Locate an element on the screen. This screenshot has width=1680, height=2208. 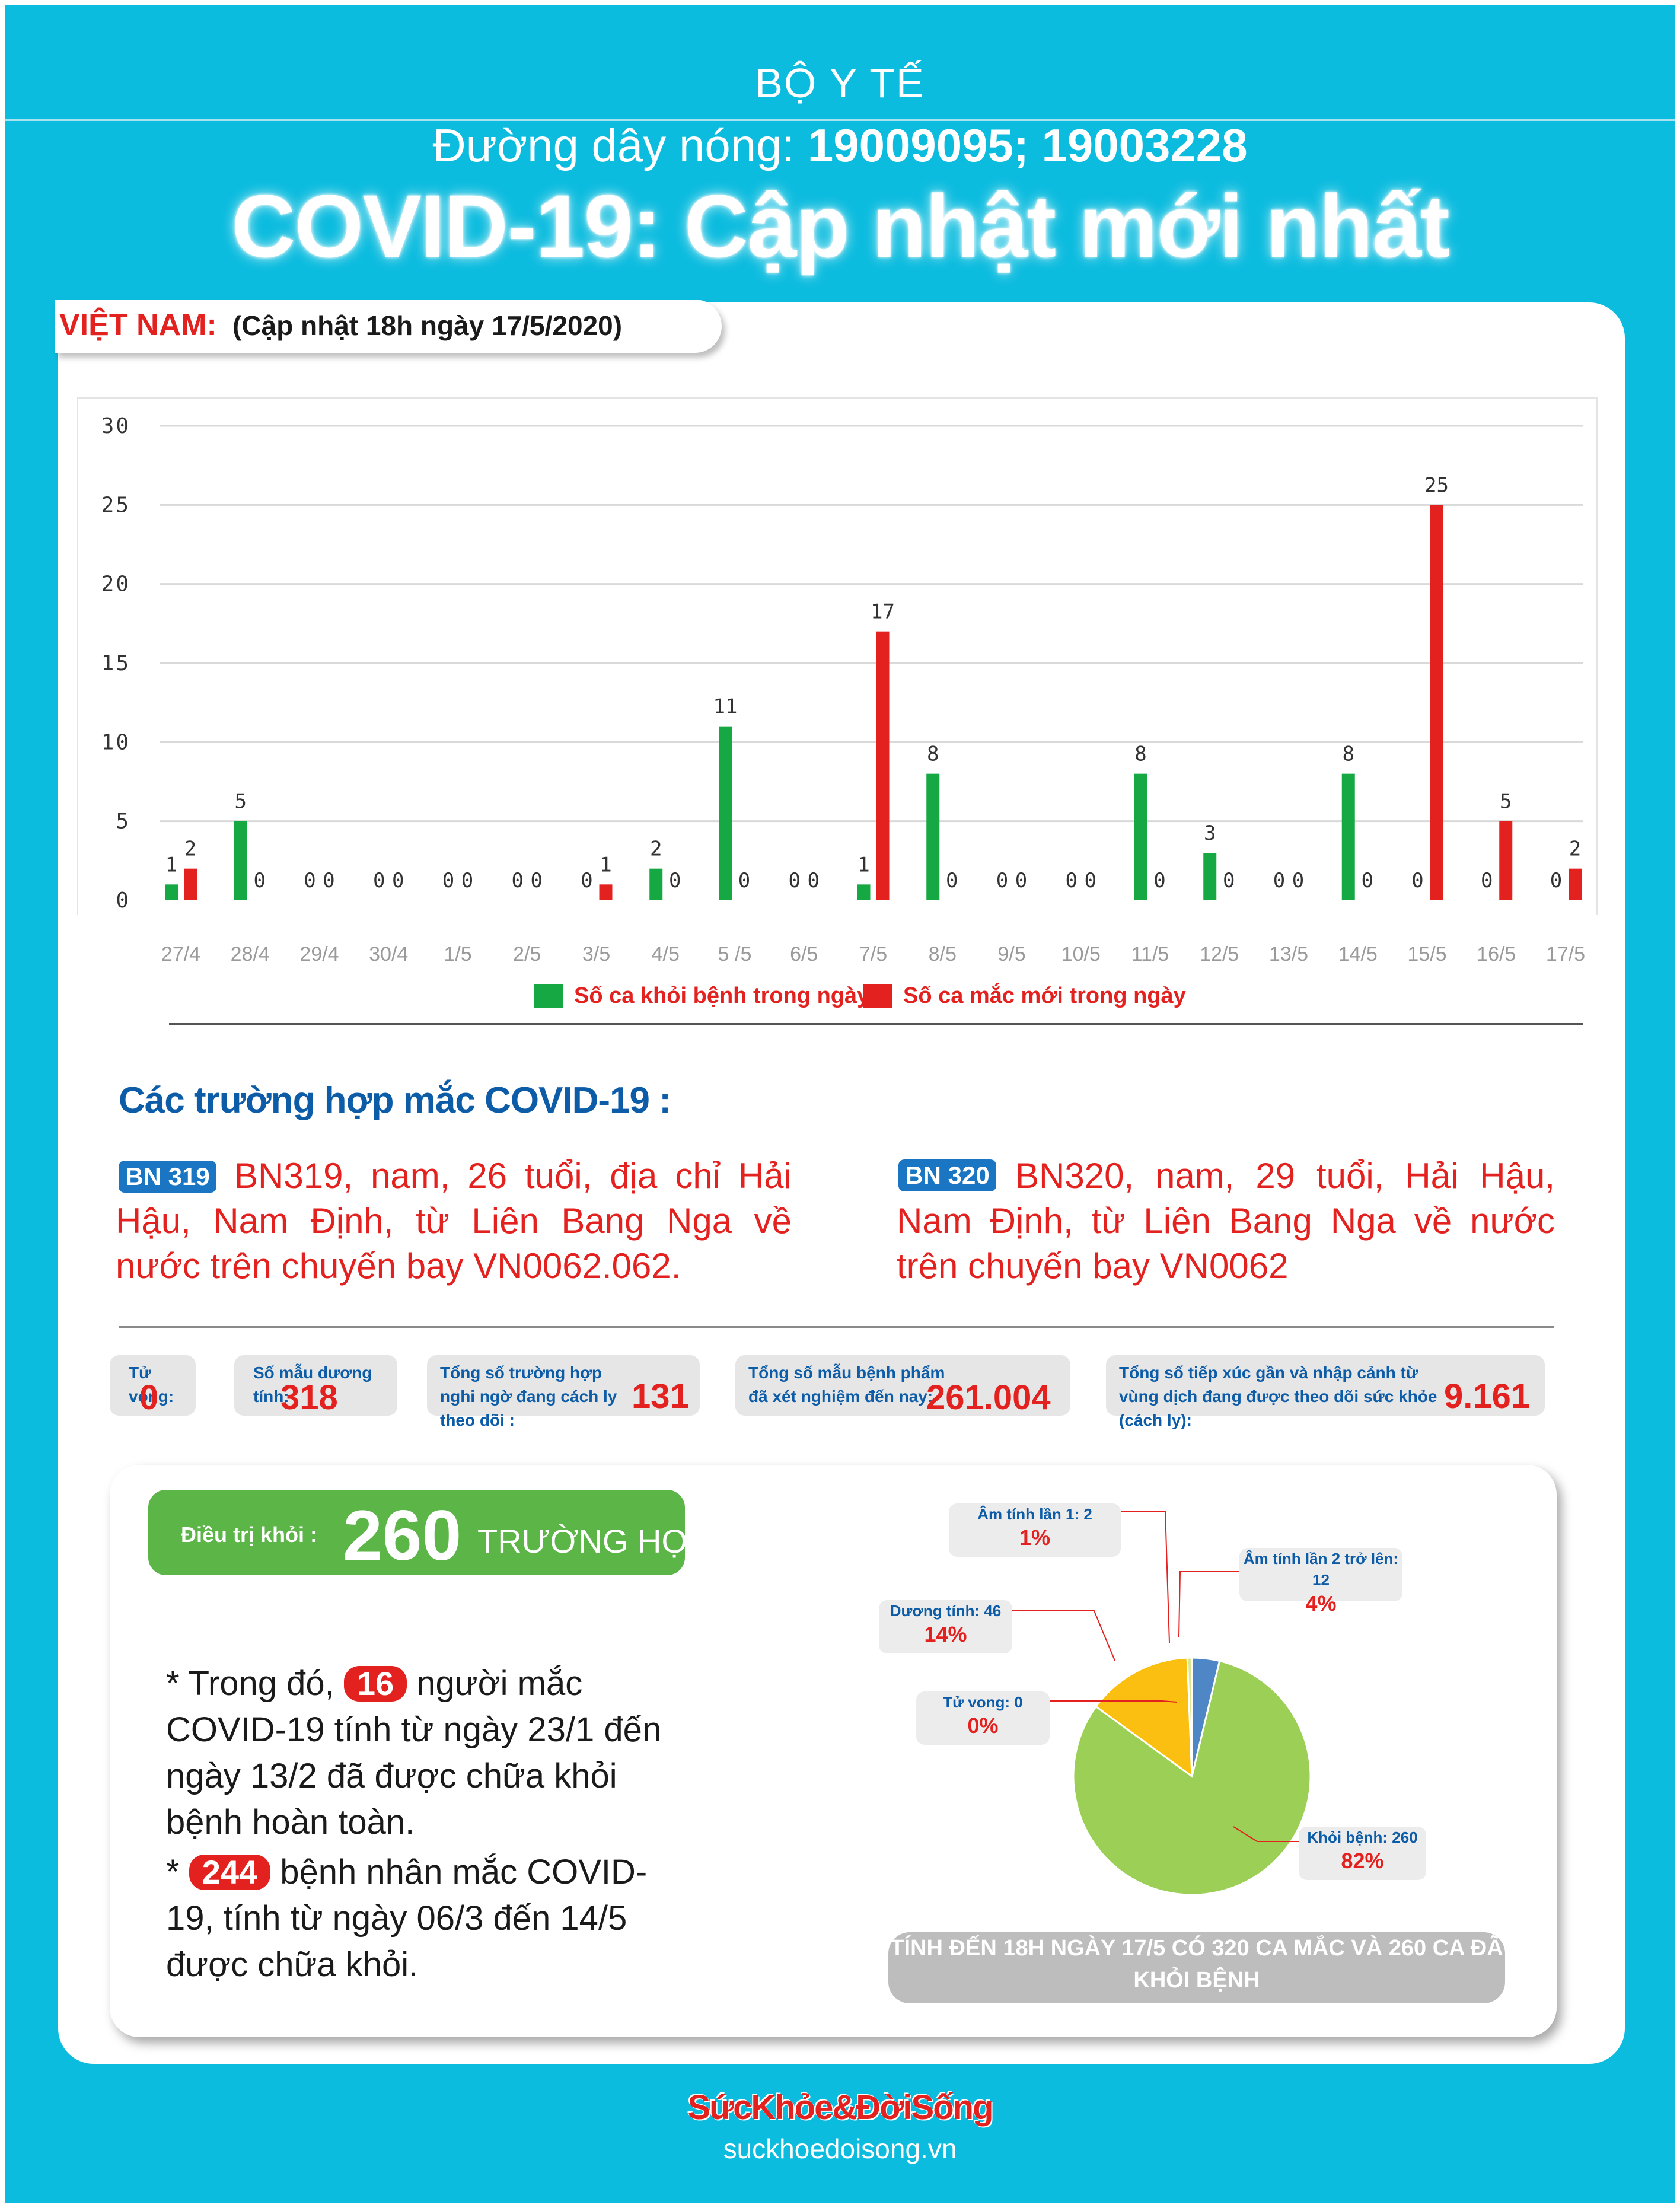
x-tick-label: 14/5 is located at coordinates (1358, 955).